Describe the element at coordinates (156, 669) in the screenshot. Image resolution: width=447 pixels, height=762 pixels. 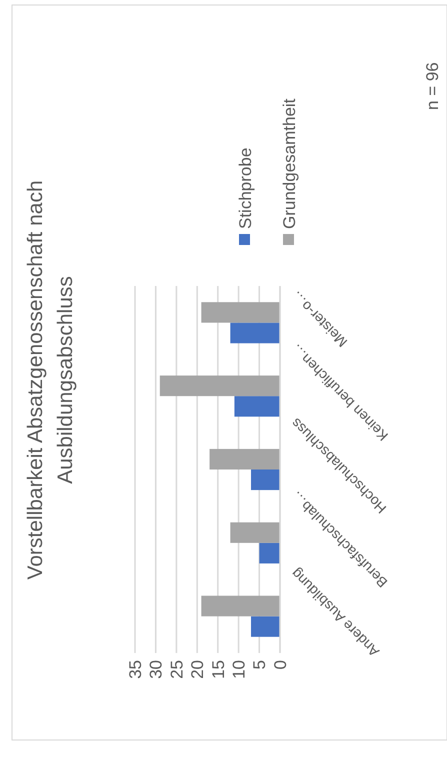
I see `x-tick-label: 30` at that location.